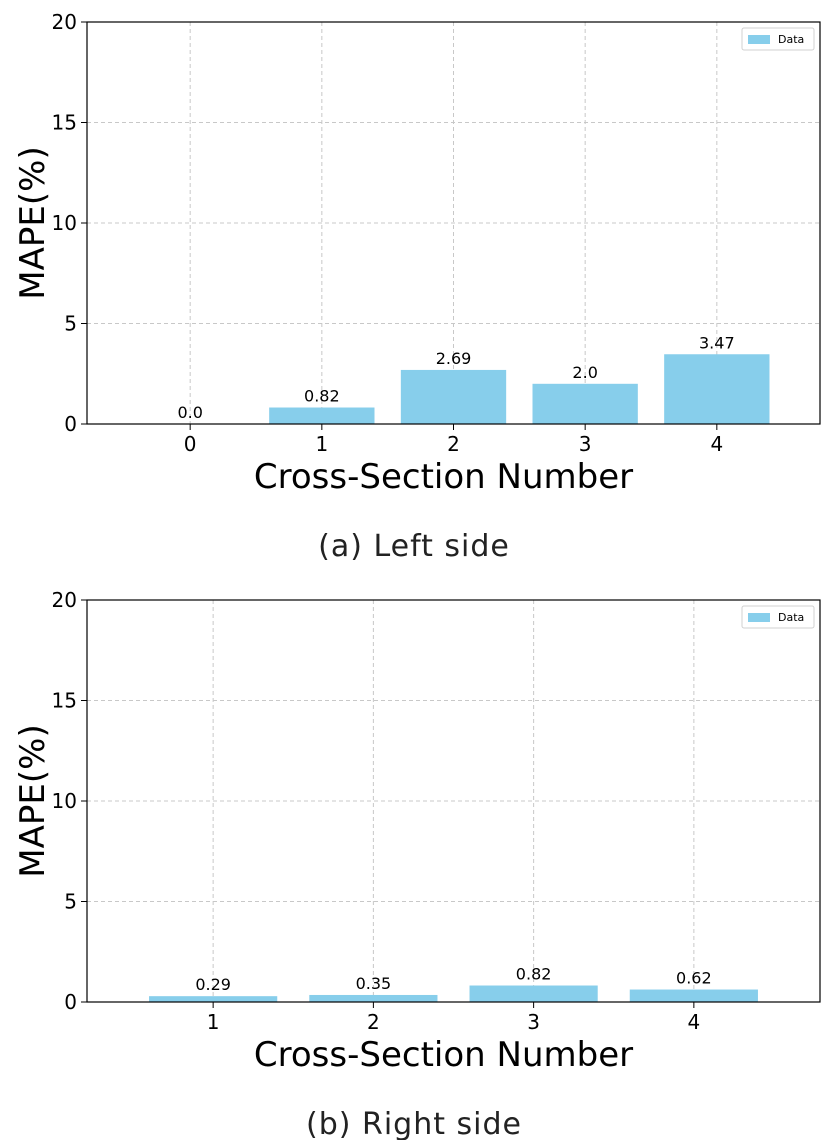 This screenshot has height=1140, width=829. I want to click on x-tick-label: 0, so click(190, 444).